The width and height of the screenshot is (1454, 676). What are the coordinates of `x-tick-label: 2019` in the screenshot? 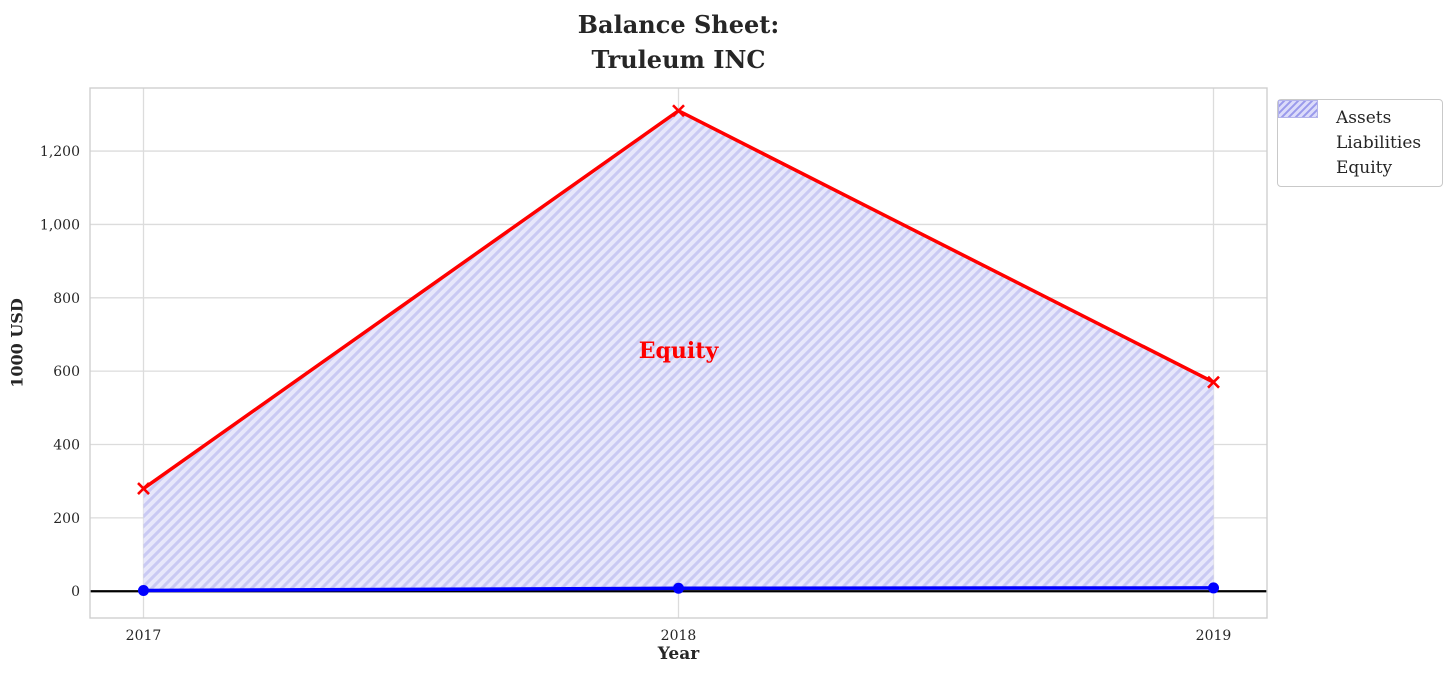 It's located at (1214, 636).